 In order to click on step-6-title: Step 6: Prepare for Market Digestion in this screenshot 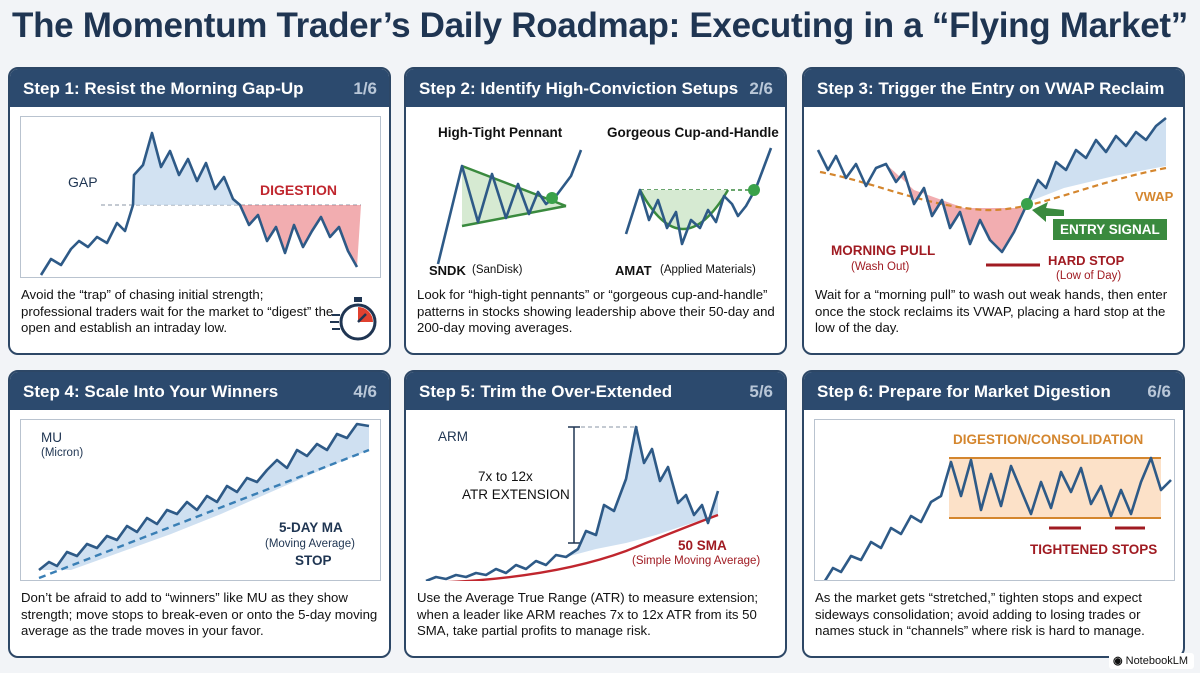, I will do `click(964, 391)`.